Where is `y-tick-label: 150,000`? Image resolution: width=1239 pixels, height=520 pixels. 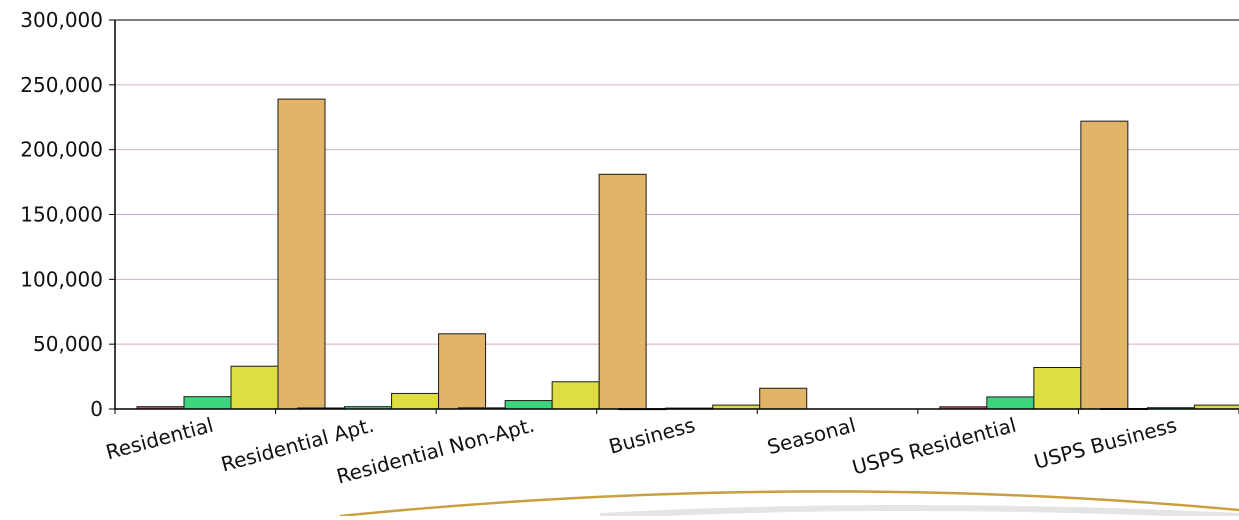 y-tick-label: 150,000 is located at coordinates (61, 215).